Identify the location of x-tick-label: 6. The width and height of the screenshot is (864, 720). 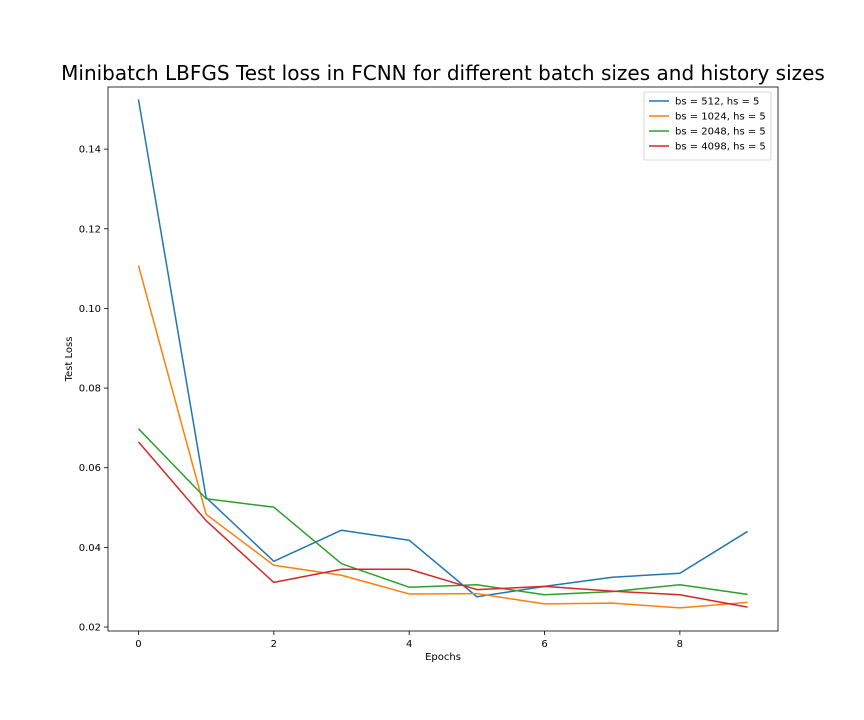
(544, 644).